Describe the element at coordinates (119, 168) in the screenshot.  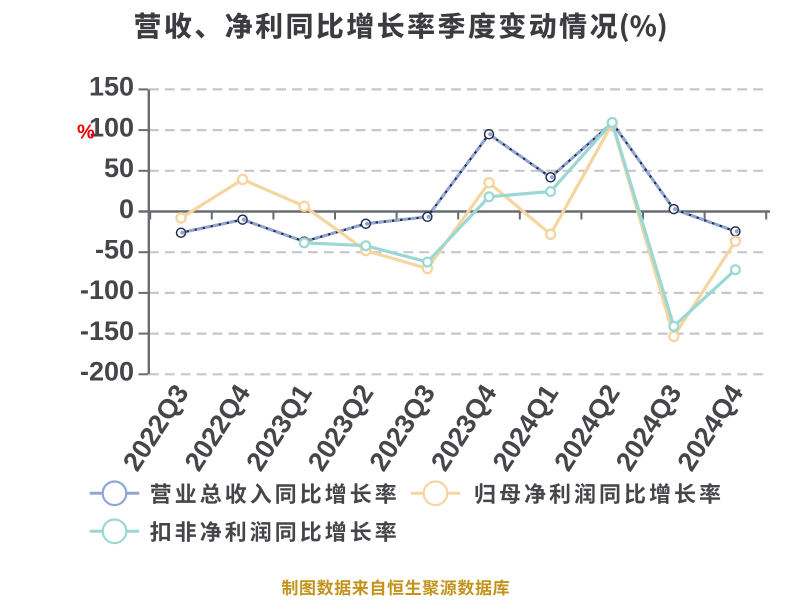
I see `svg-text: 50` at that location.